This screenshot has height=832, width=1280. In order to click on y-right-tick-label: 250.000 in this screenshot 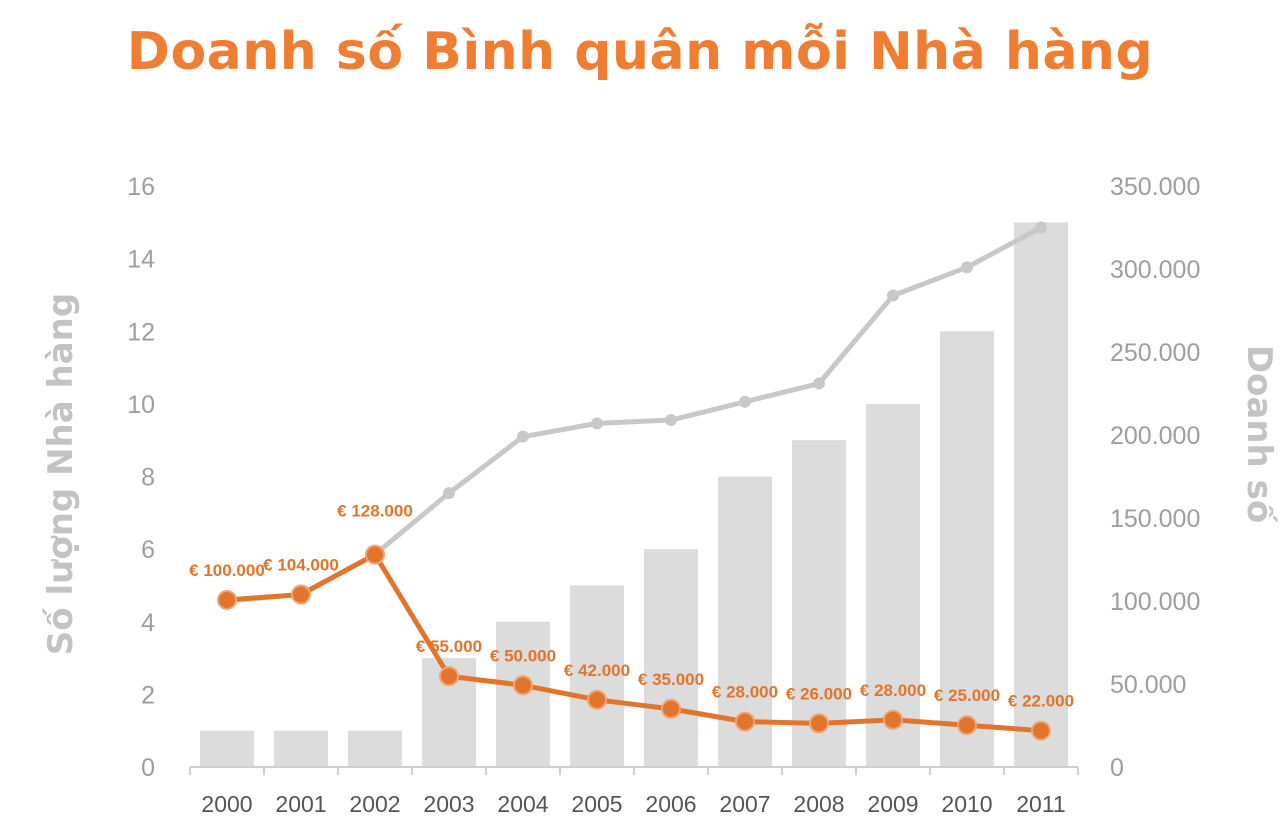, I will do `click(1155, 353)`.